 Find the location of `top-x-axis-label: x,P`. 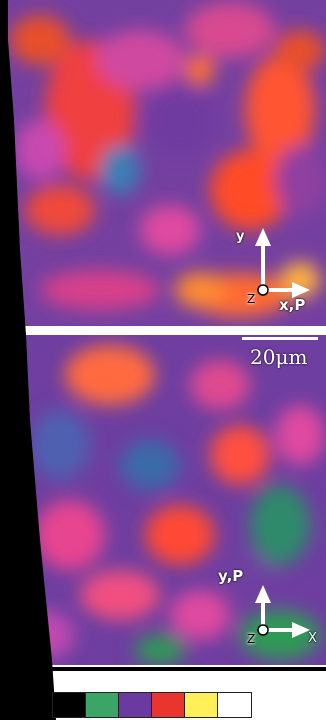

top-x-axis-label: x,P is located at coordinates (292, 305).